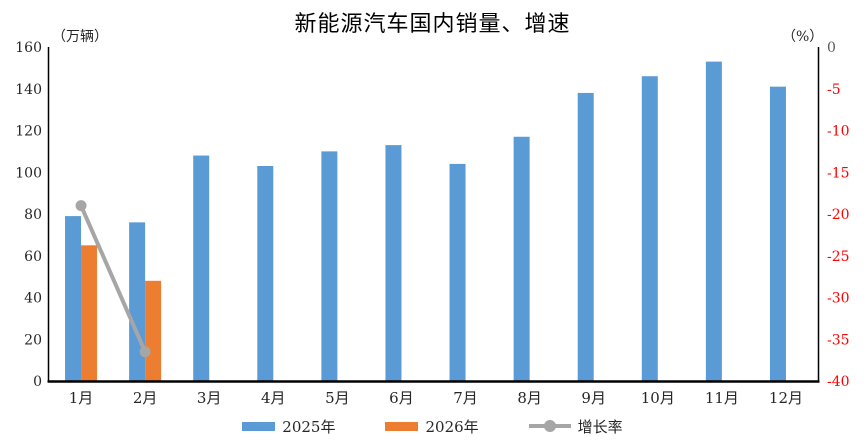 The width and height of the screenshot is (865, 441). I want to click on legend-item-2025: 2025年, so click(288, 426).